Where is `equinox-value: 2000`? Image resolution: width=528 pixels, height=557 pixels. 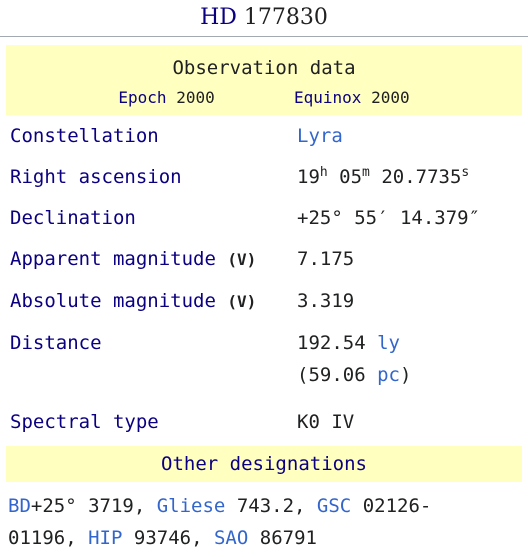
equinox-value: 2000 is located at coordinates (390, 97).